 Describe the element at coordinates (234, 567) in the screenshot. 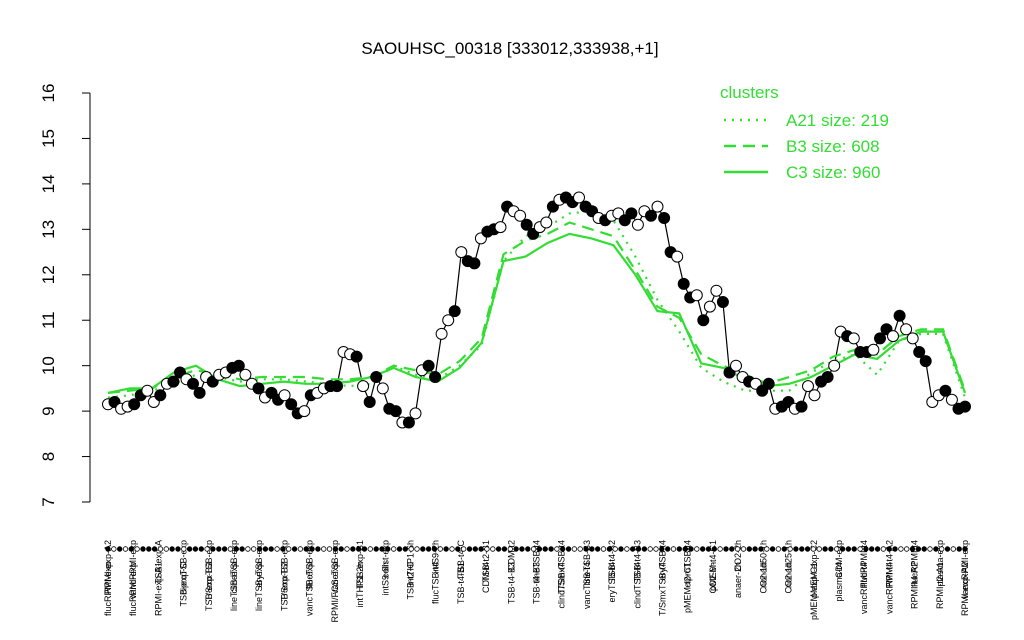

I see `top-tick-label: clindTSB-exp` at that location.